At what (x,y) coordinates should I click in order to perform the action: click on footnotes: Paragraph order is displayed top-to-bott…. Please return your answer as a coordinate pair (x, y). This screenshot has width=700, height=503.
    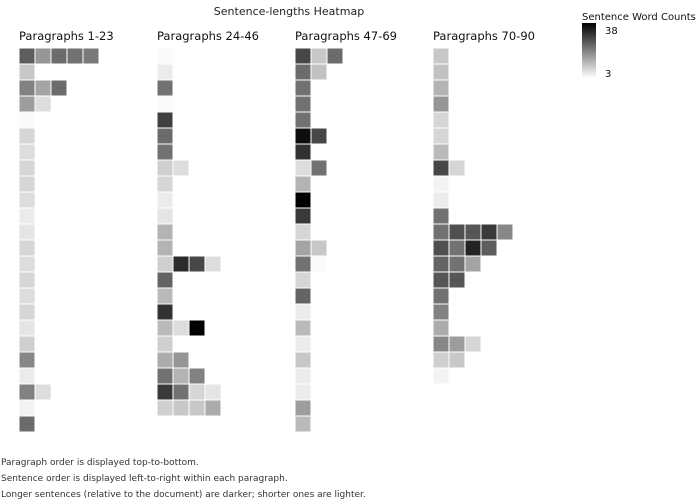
    Looking at the image, I should click on (183, 479).